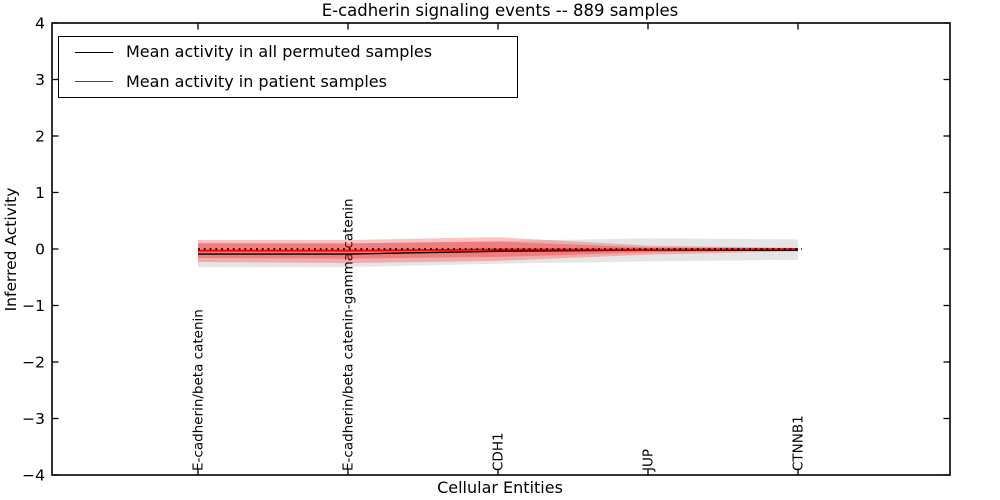 The image size is (1000, 500). What do you see at coordinates (256, 81) in the screenshot?
I see `legend-label-patient: Mean activity in patient samples` at bounding box center [256, 81].